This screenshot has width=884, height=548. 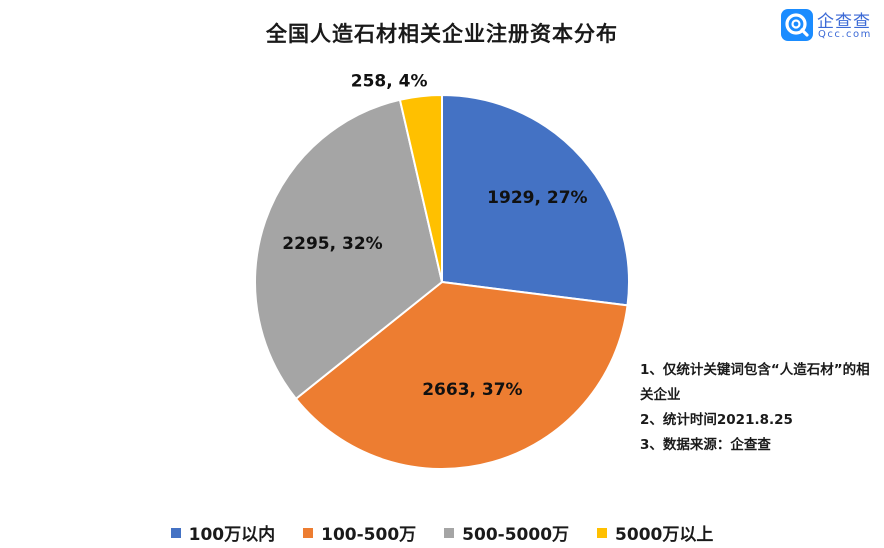 What do you see at coordinates (705, 445) in the screenshot?
I see `note-3: 3、数据来源：企查查` at bounding box center [705, 445].